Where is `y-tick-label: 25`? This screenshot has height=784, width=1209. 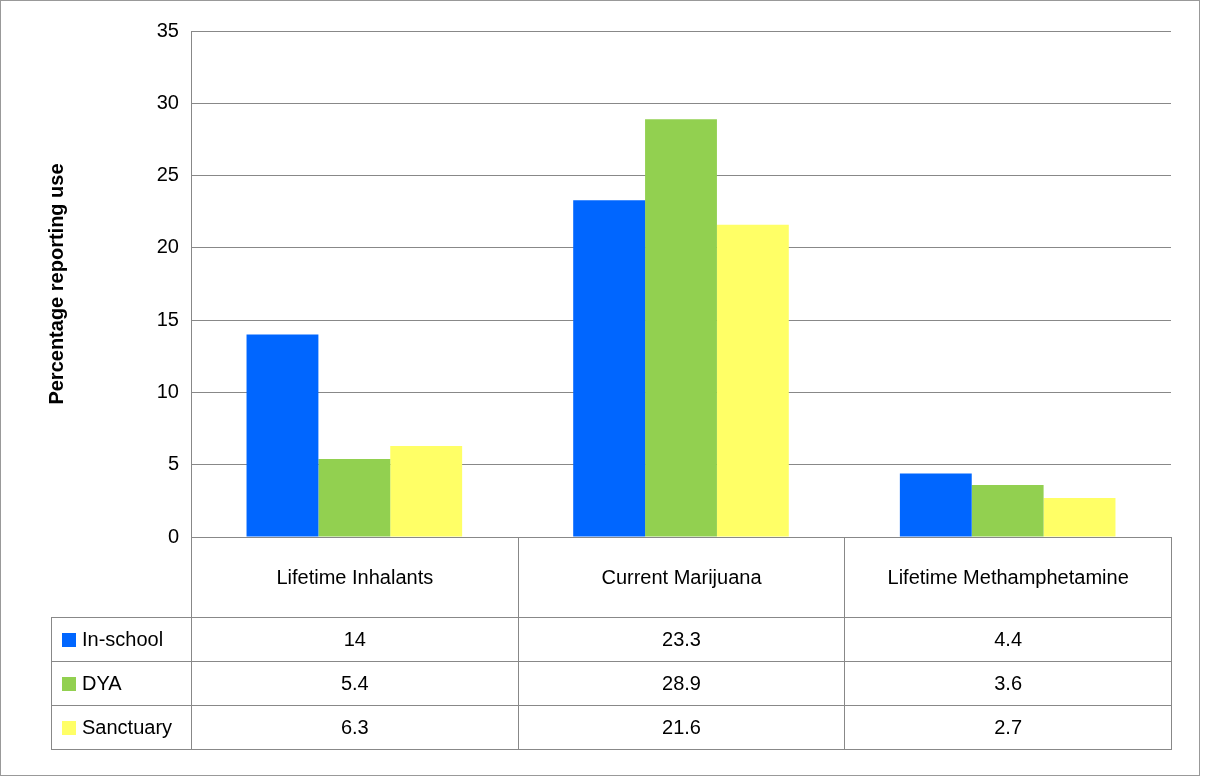
y-tick-label: 25 is located at coordinates (167, 174).